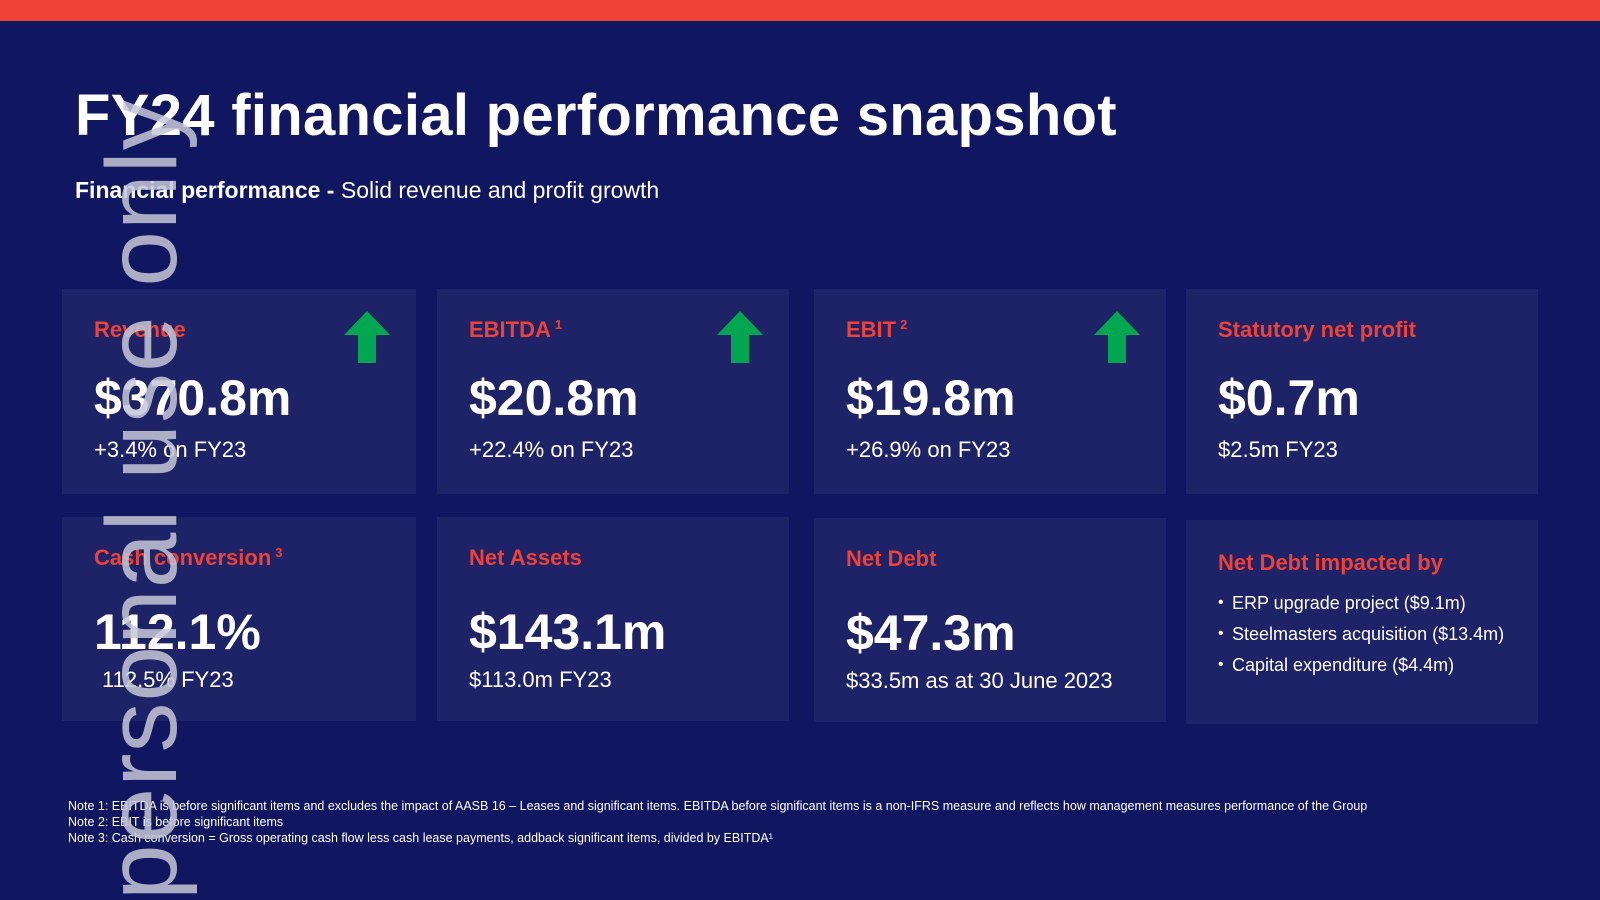  What do you see at coordinates (877, 329) in the screenshot?
I see `card-label: EBIT 2` at bounding box center [877, 329].